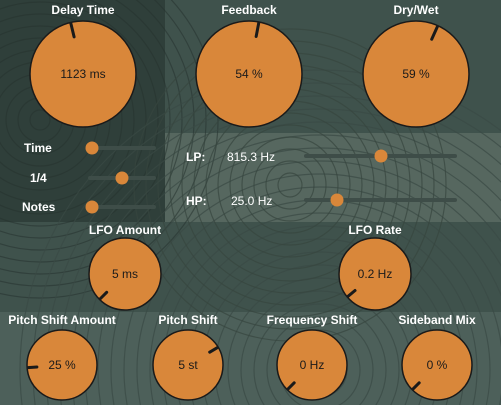 The width and height of the screenshot is (501, 405). I want to click on hp-value: 25.0 Hz, so click(252, 201).